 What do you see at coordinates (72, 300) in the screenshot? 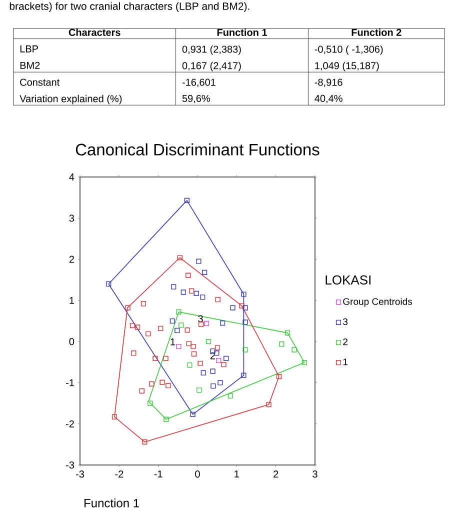
I see `y-tick-label: 1` at bounding box center [72, 300].